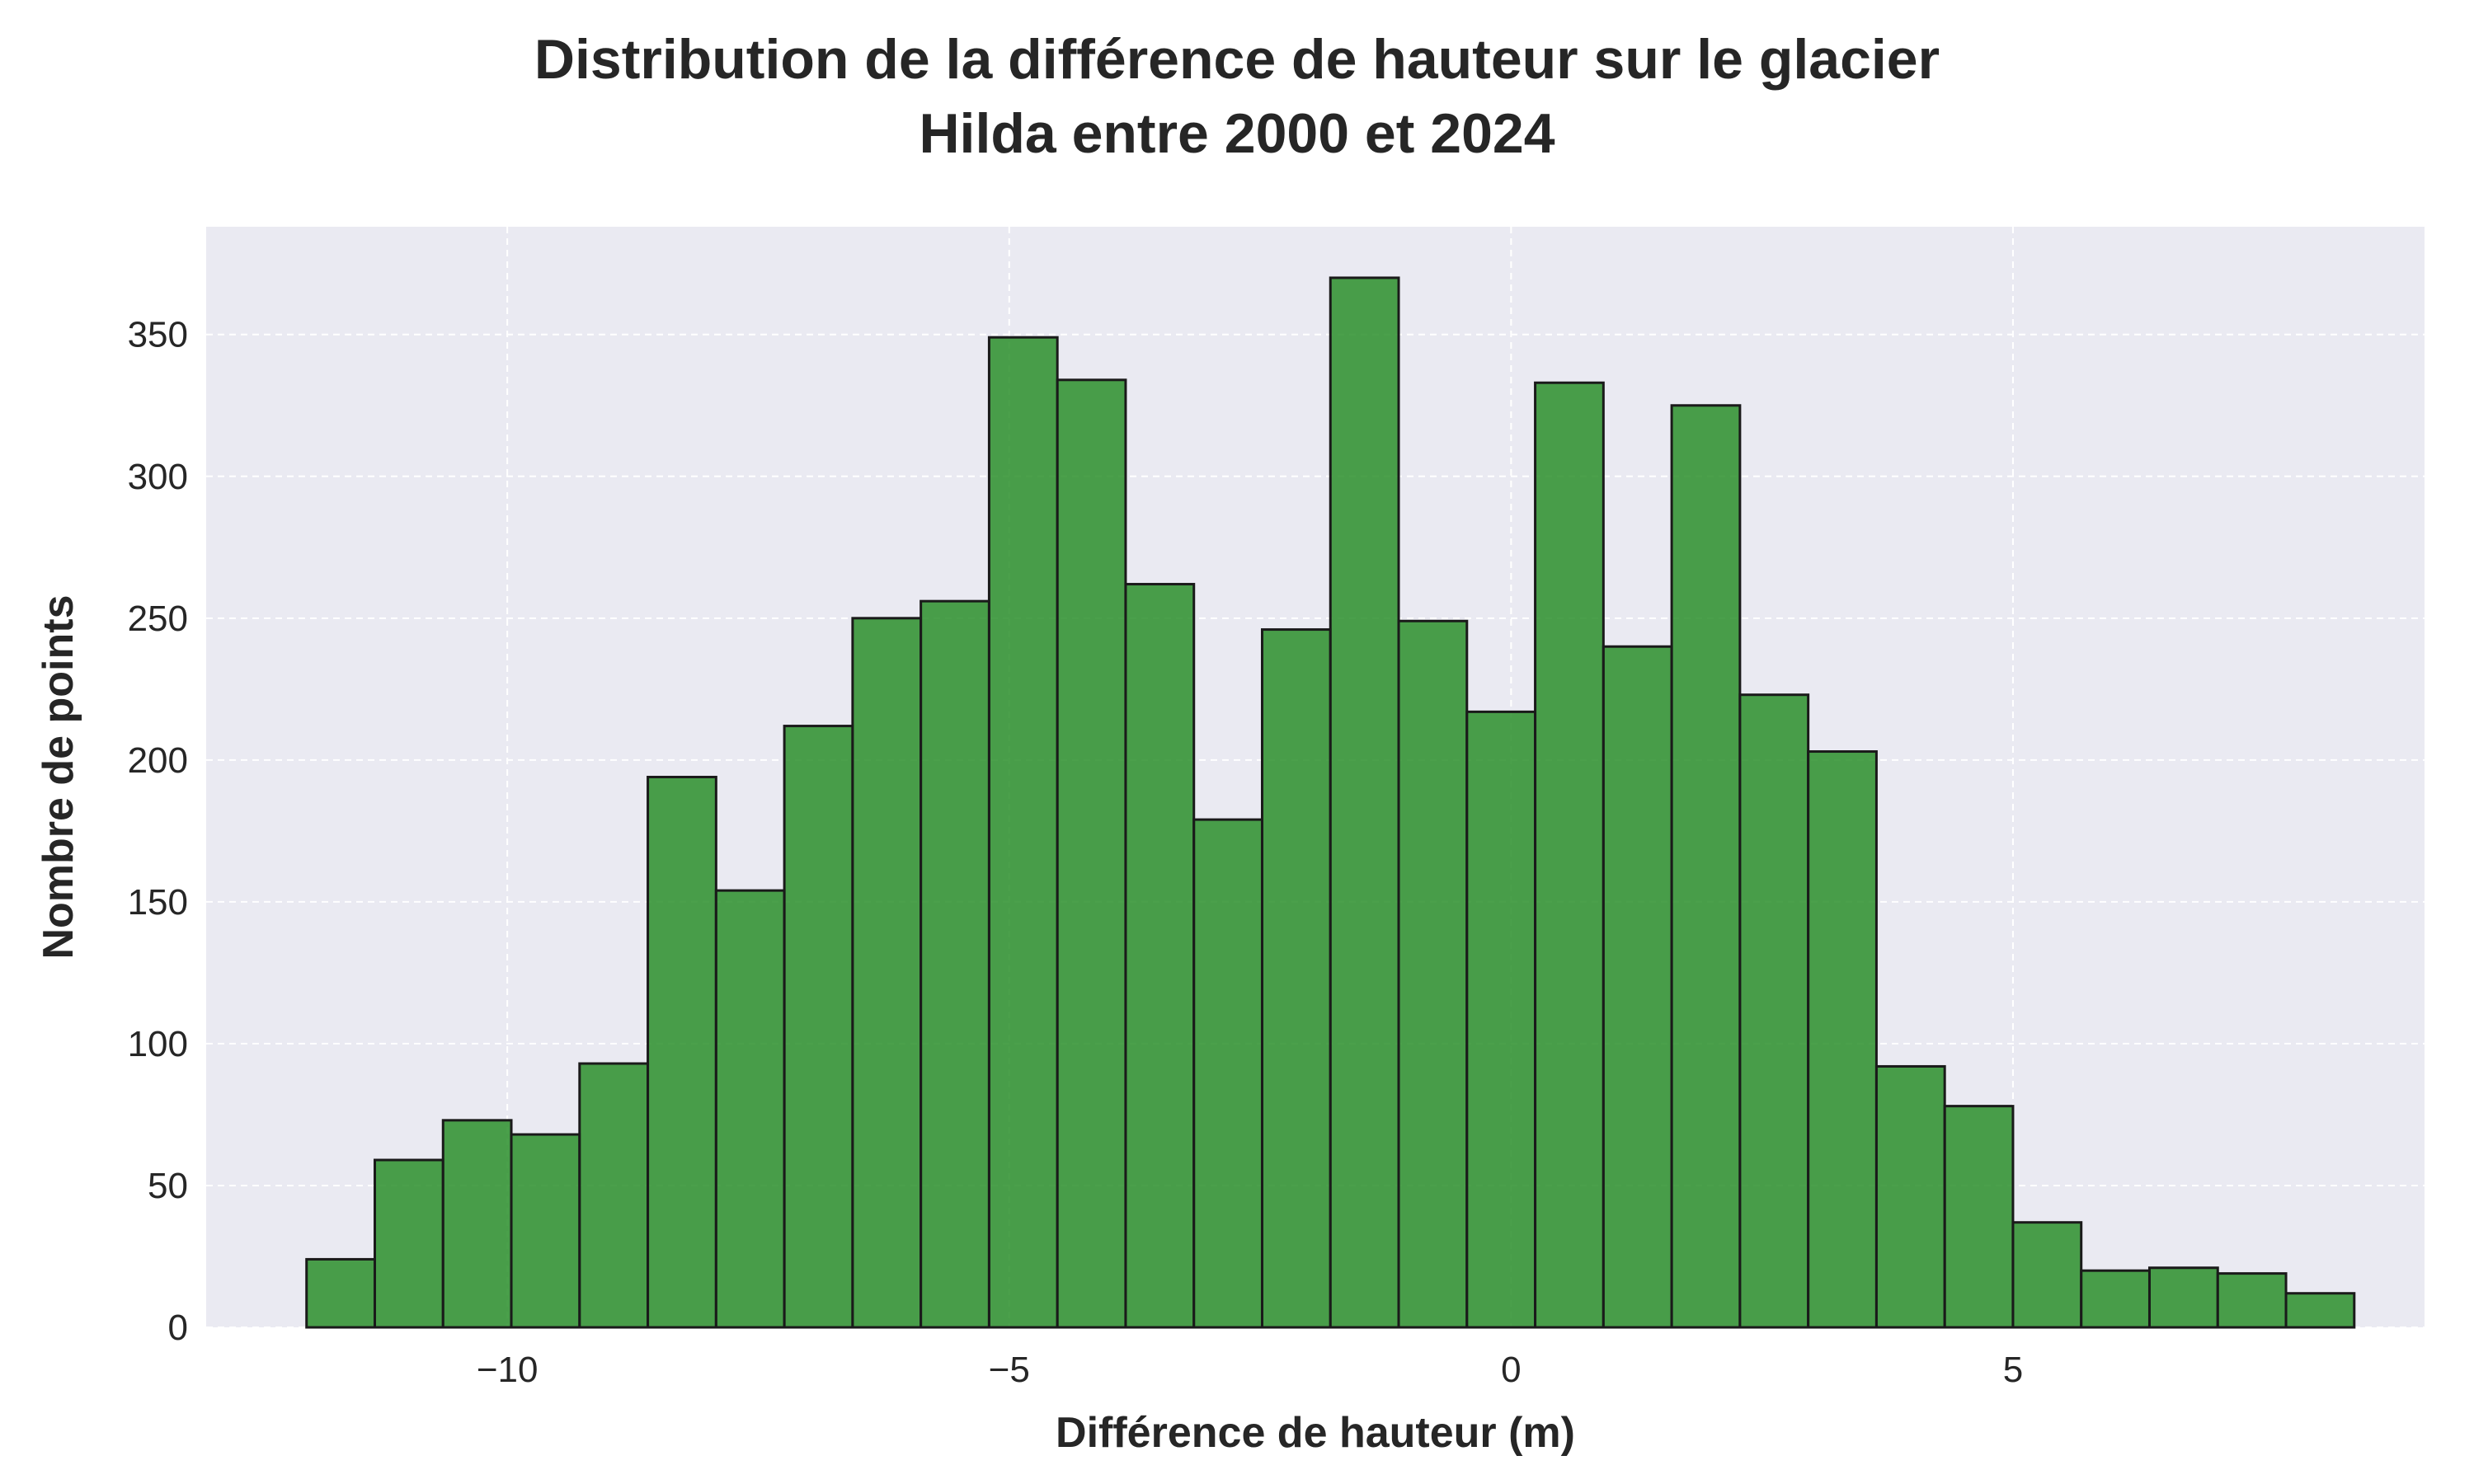 The image size is (2474, 1484). What do you see at coordinates (168, 1186) in the screenshot?
I see `y-tick-label: 50` at bounding box center [168, 1186].